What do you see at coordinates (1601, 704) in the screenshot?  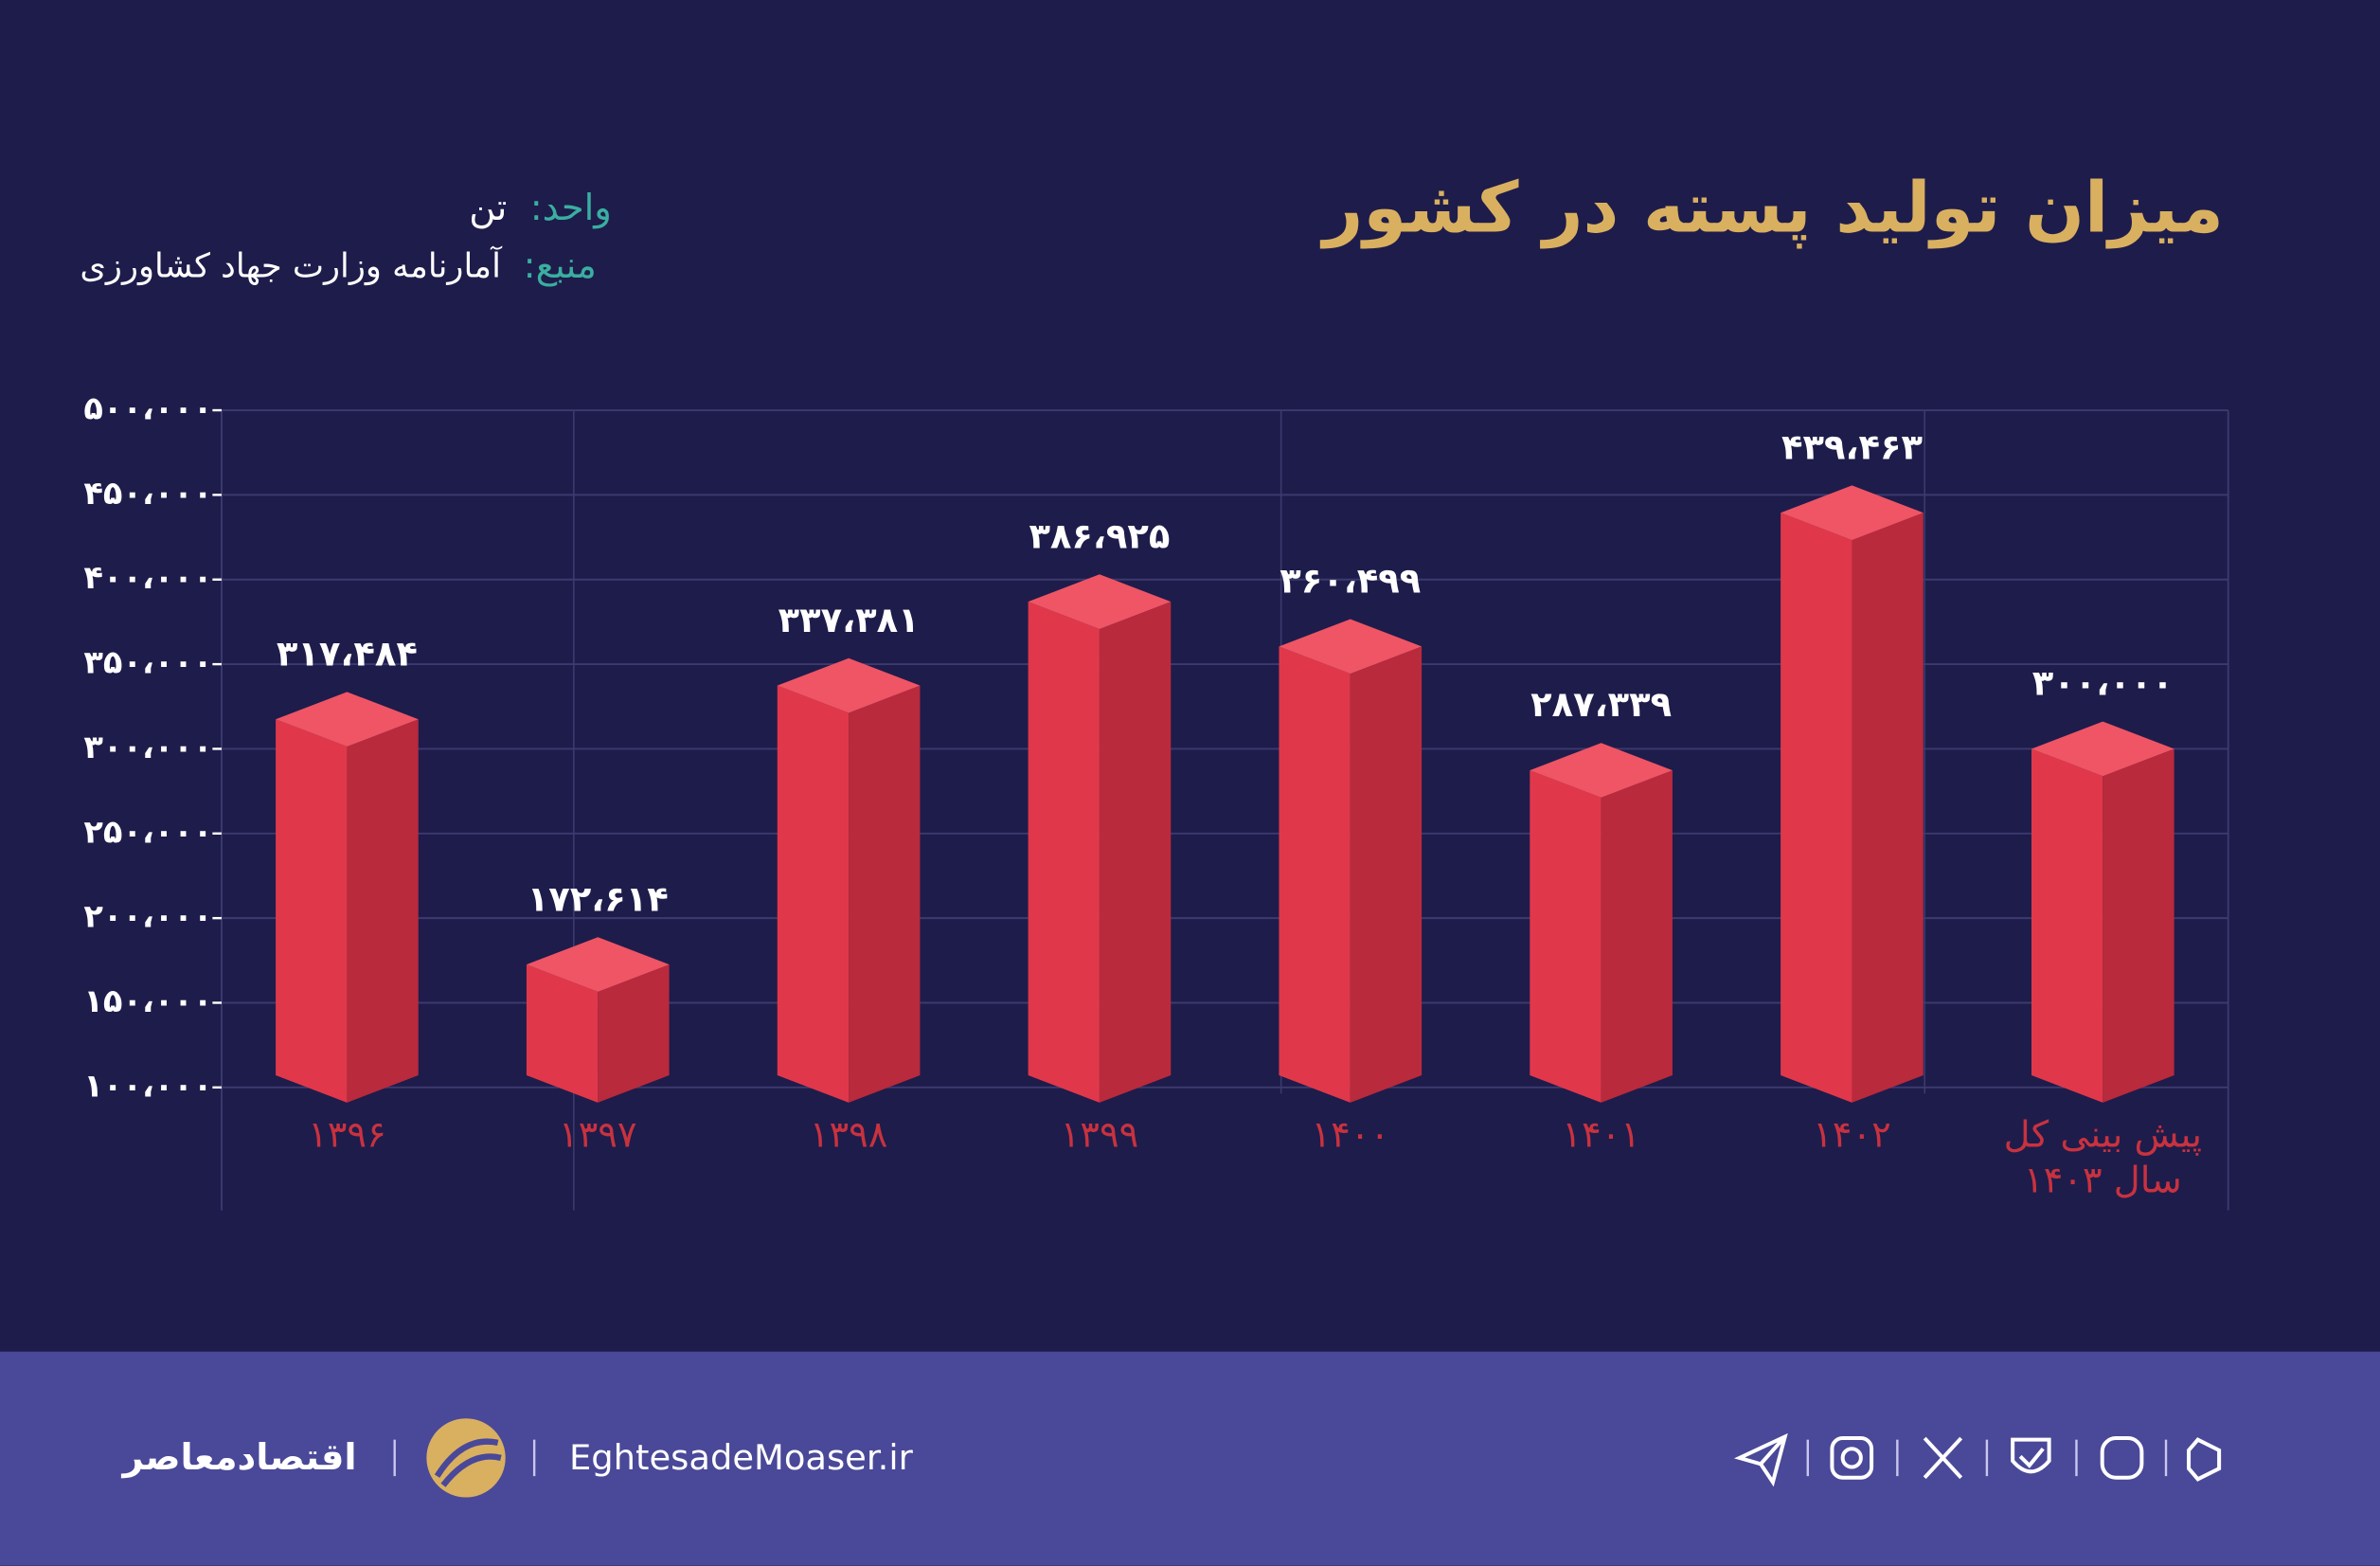 I see `value-label: ۲۸۷،۳۳۹` at bounding box center [1601, 704].